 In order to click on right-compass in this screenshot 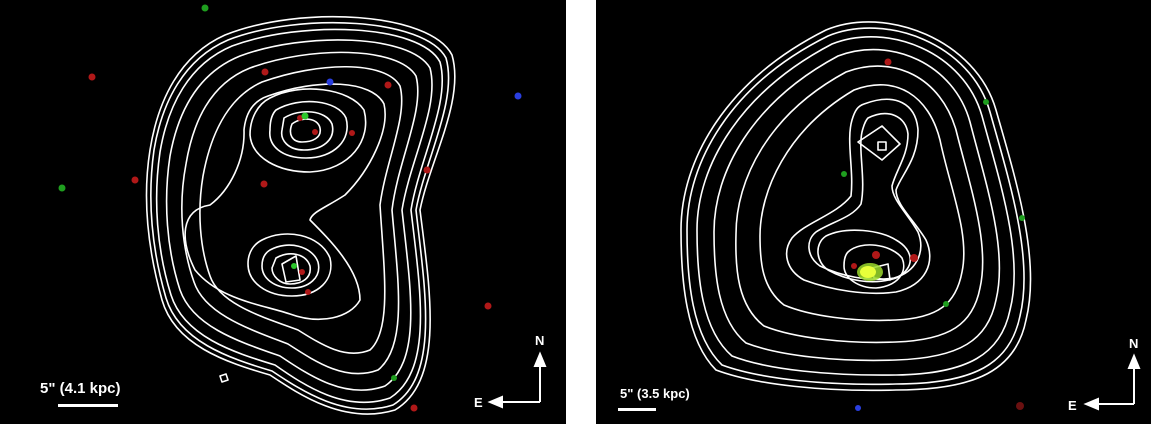, I will do `click(1112, 382)`.